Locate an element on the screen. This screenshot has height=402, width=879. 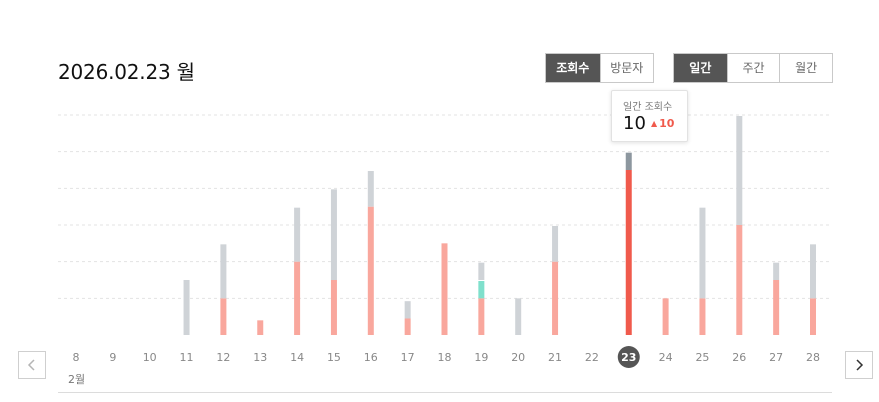
next-arrow-button is located at coordinates (859, 365).